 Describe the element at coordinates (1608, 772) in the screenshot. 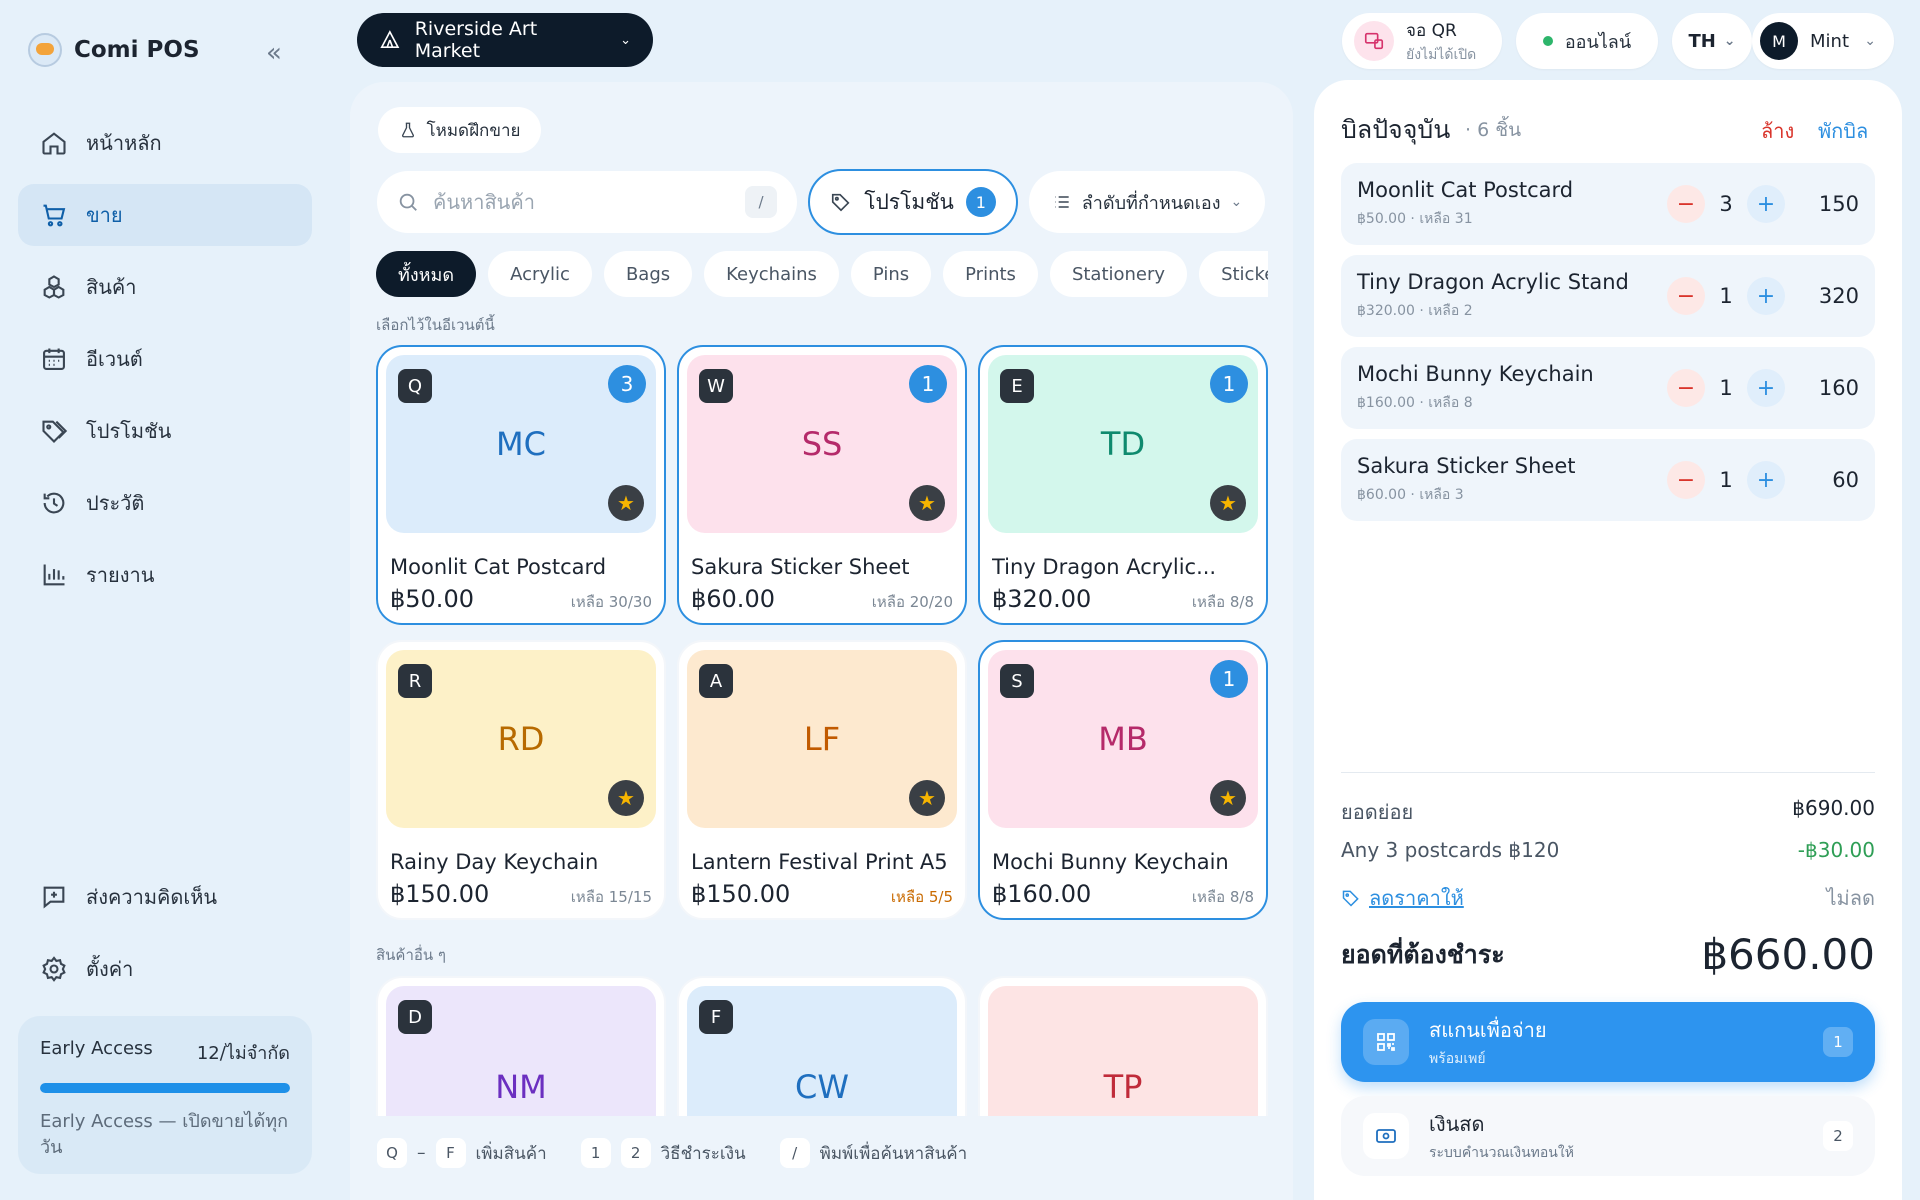

I see `summary-divider` at that location.